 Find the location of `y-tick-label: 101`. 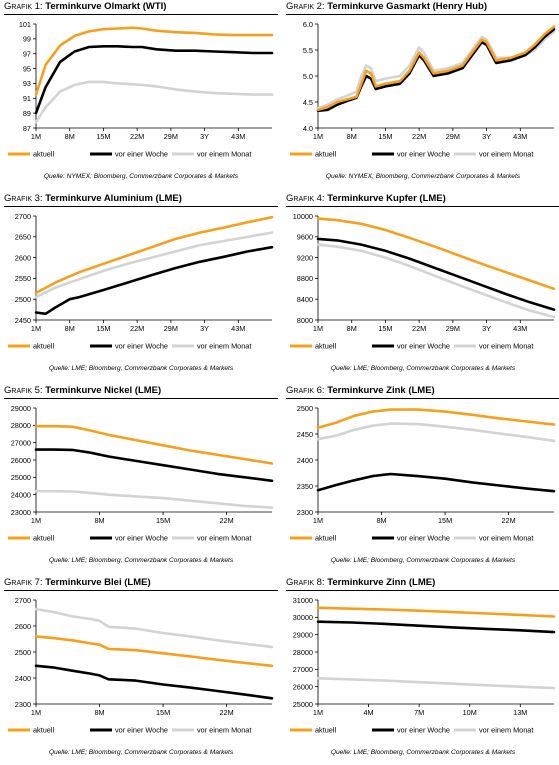

y-tick-label: 101 is located at coordinates (25, 24).